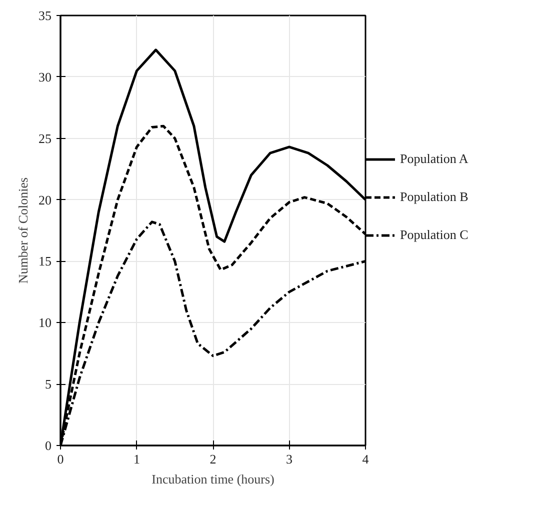 This screenshot has height=507, width=554. Describe the element at coordinates (366, 459) in the screenshot. I see `x-tick-label: 4` at that location.